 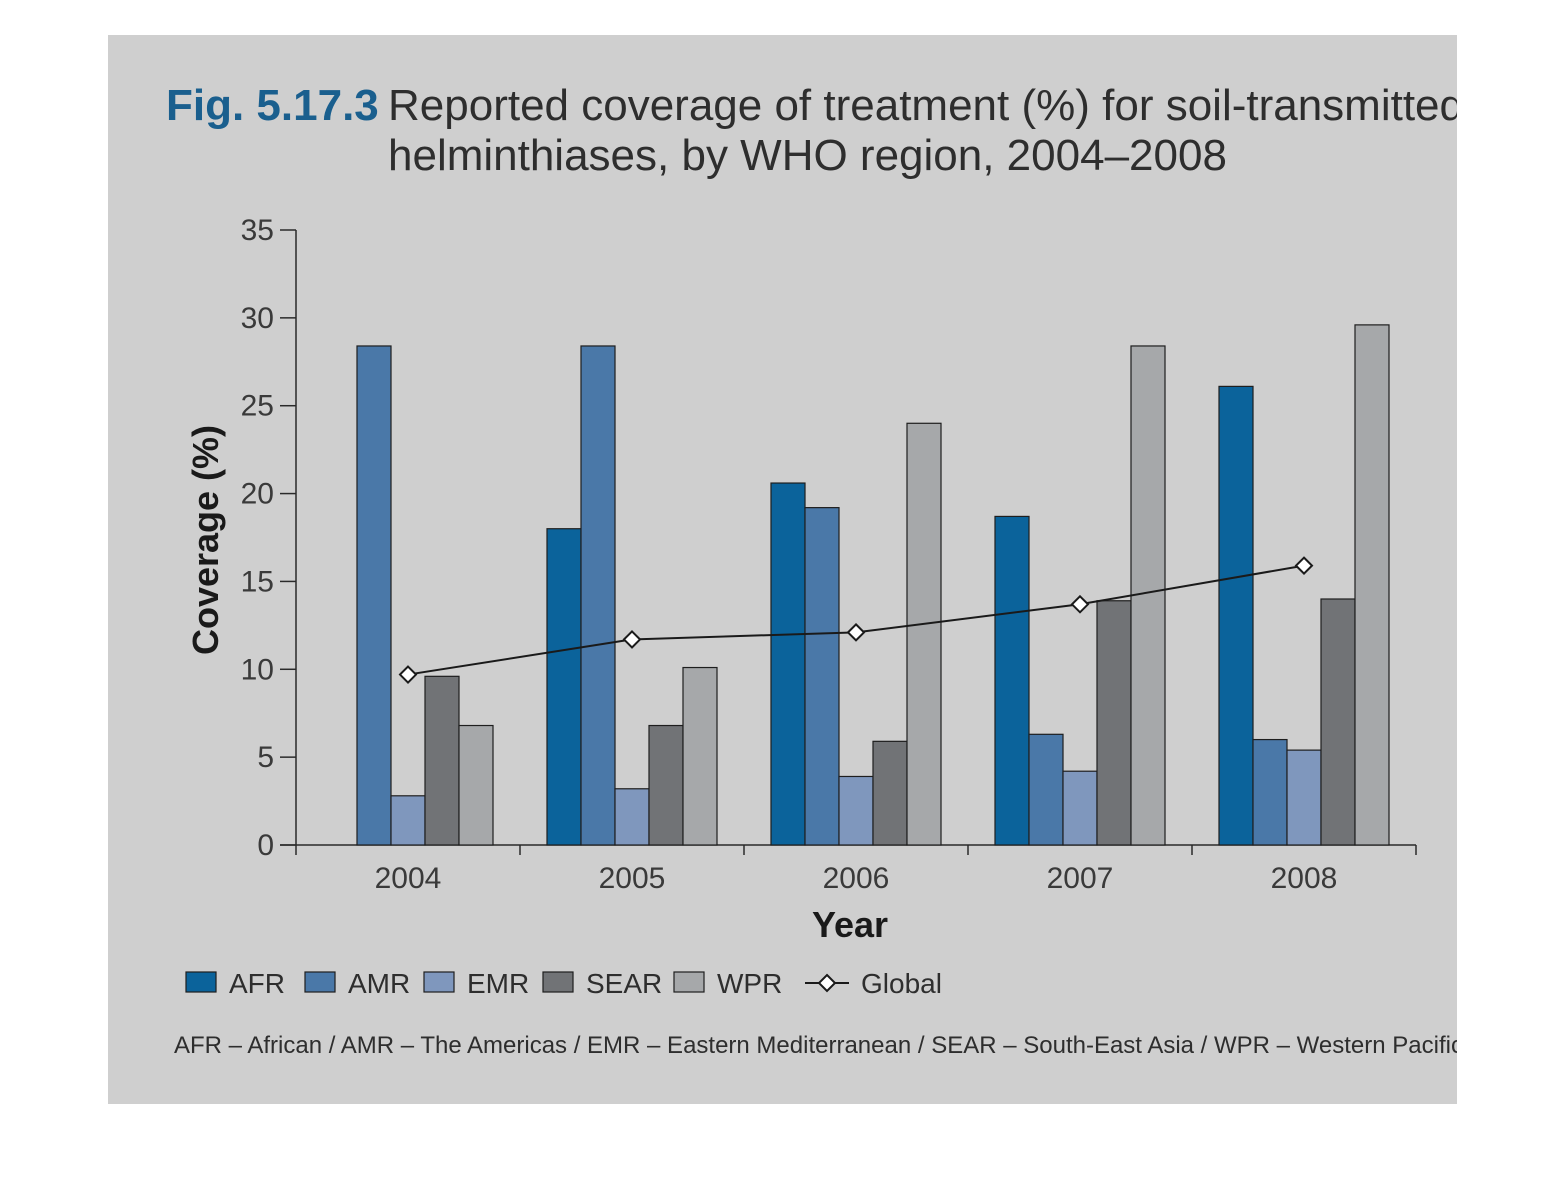 I want to click on bar-afr-2008, so click(x=1236, y=615).